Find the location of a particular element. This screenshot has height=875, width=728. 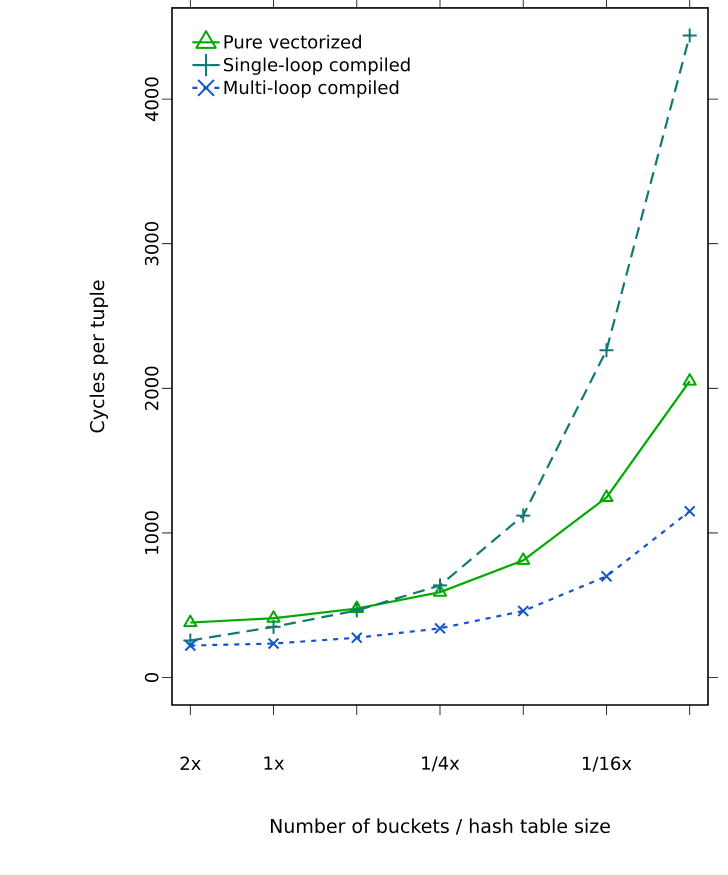

y-tick-label: 4000 is located at coordinates (151, 99).